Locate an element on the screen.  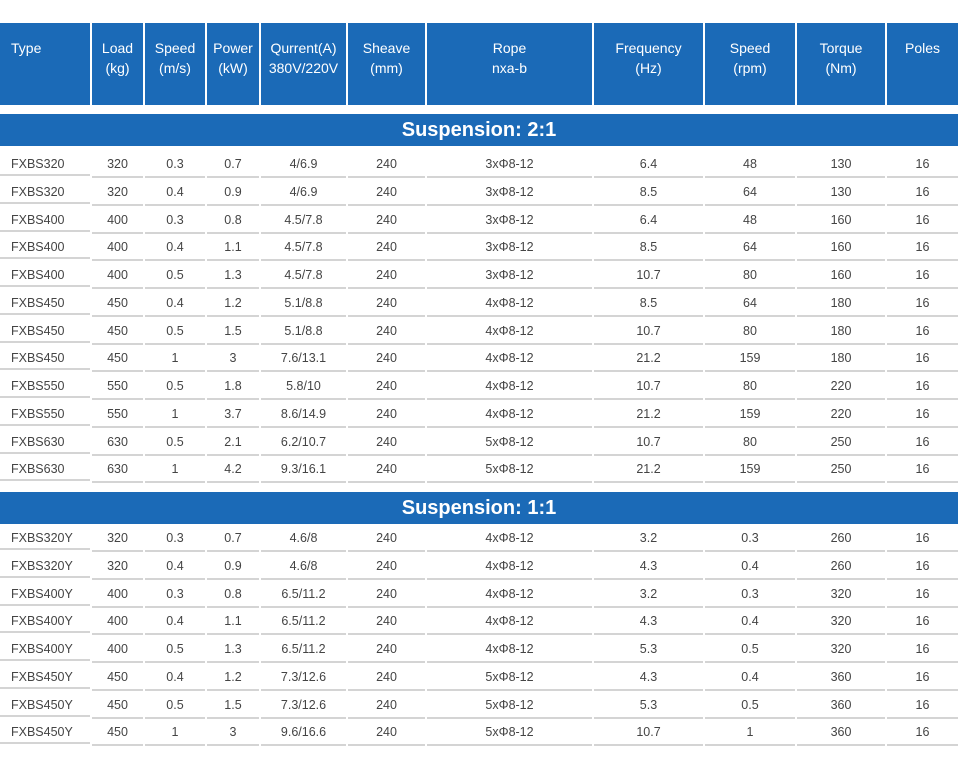
cell-power: 1.2 is located at coordinates (233, 677).